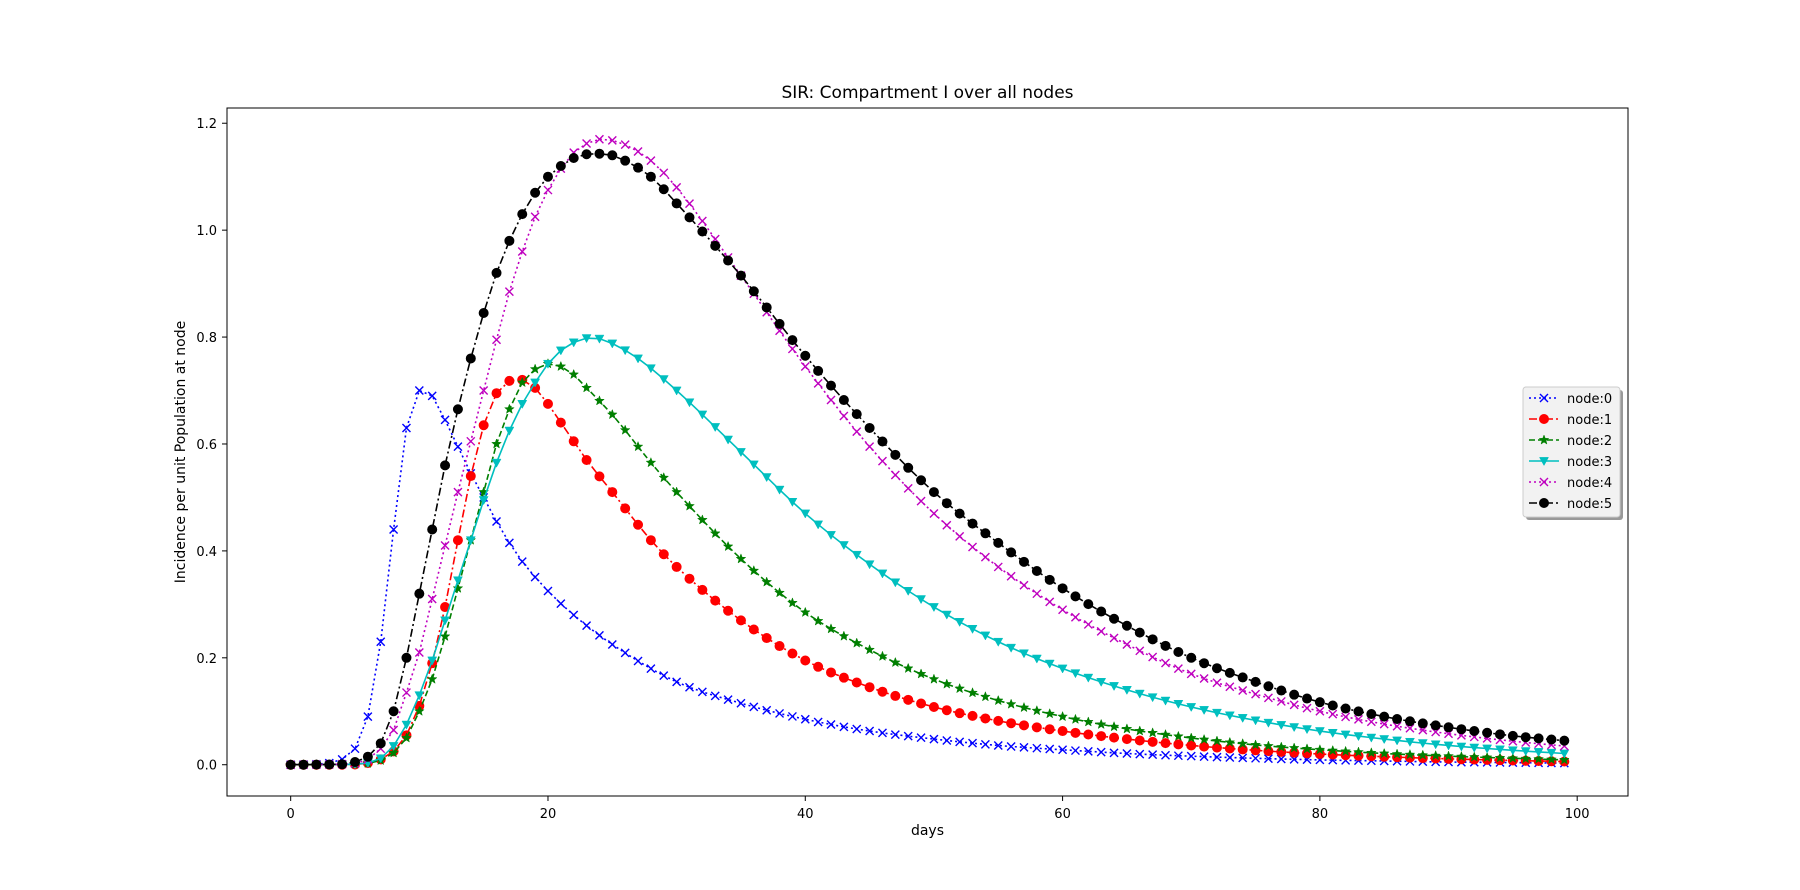 This screenshot has height=890, width=1800. What do you see at coordinates (1589, 483) in the screenshot?
I see `legend-label: node:4` at bounding box center [1589, 483].